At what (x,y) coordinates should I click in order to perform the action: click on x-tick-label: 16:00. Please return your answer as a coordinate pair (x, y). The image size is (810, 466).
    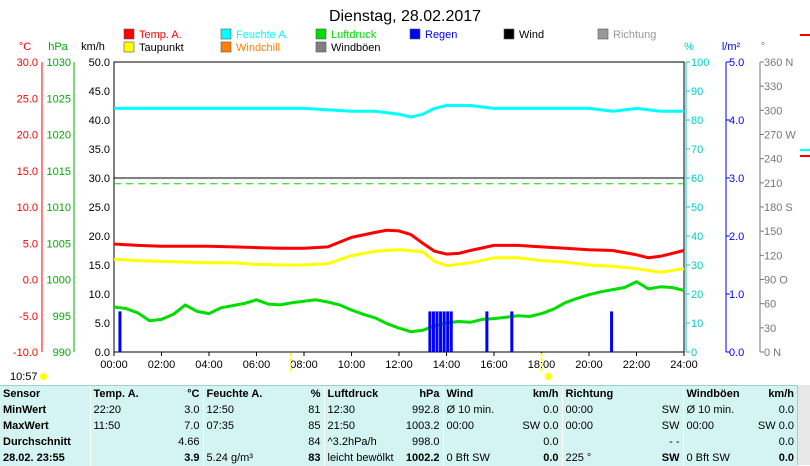
    Looking at the image, I should click on (494, 365).